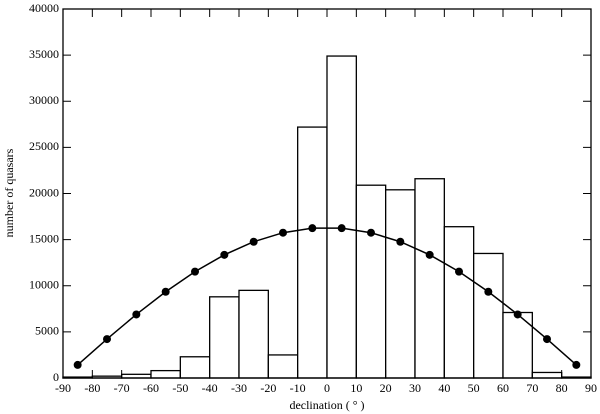 The width and height of the screenshot is (600, 414). What do you see at coordinates (562, 388) in the screenshot?
I see `x-tick-label: 80` at bounding box center [562, 388].